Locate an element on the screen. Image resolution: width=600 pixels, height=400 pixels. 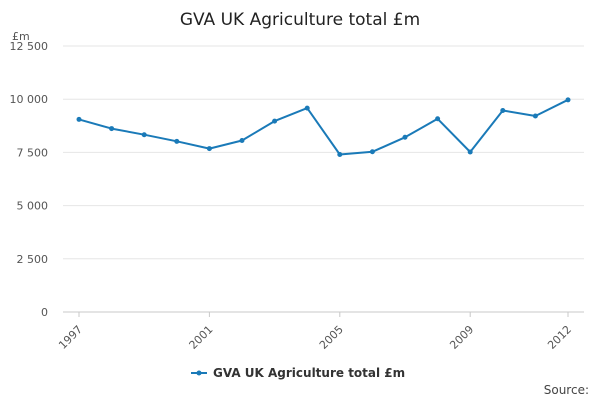
x-tick-label: 2012 is located at coordinates (559, 337).